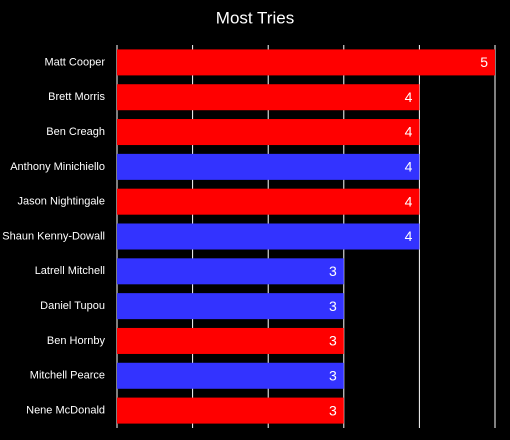 This screenshot has width=510, height=440. What do you see at coordinates (255, 17) in the screenshot?
I see `chart-title: Most Tries` at bounding box center [255, 17].